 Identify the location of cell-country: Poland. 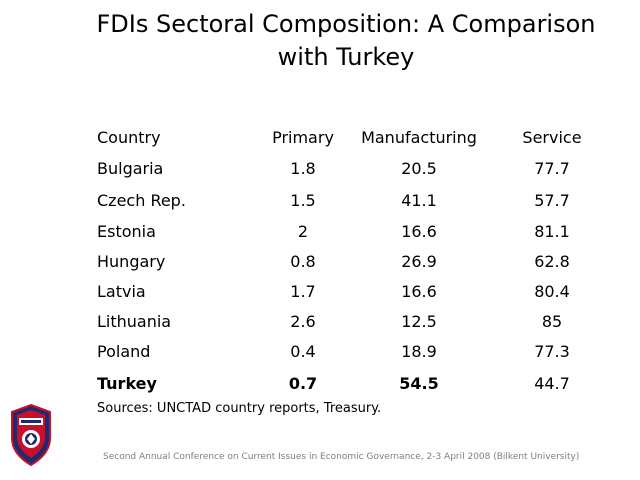
(124, 351).